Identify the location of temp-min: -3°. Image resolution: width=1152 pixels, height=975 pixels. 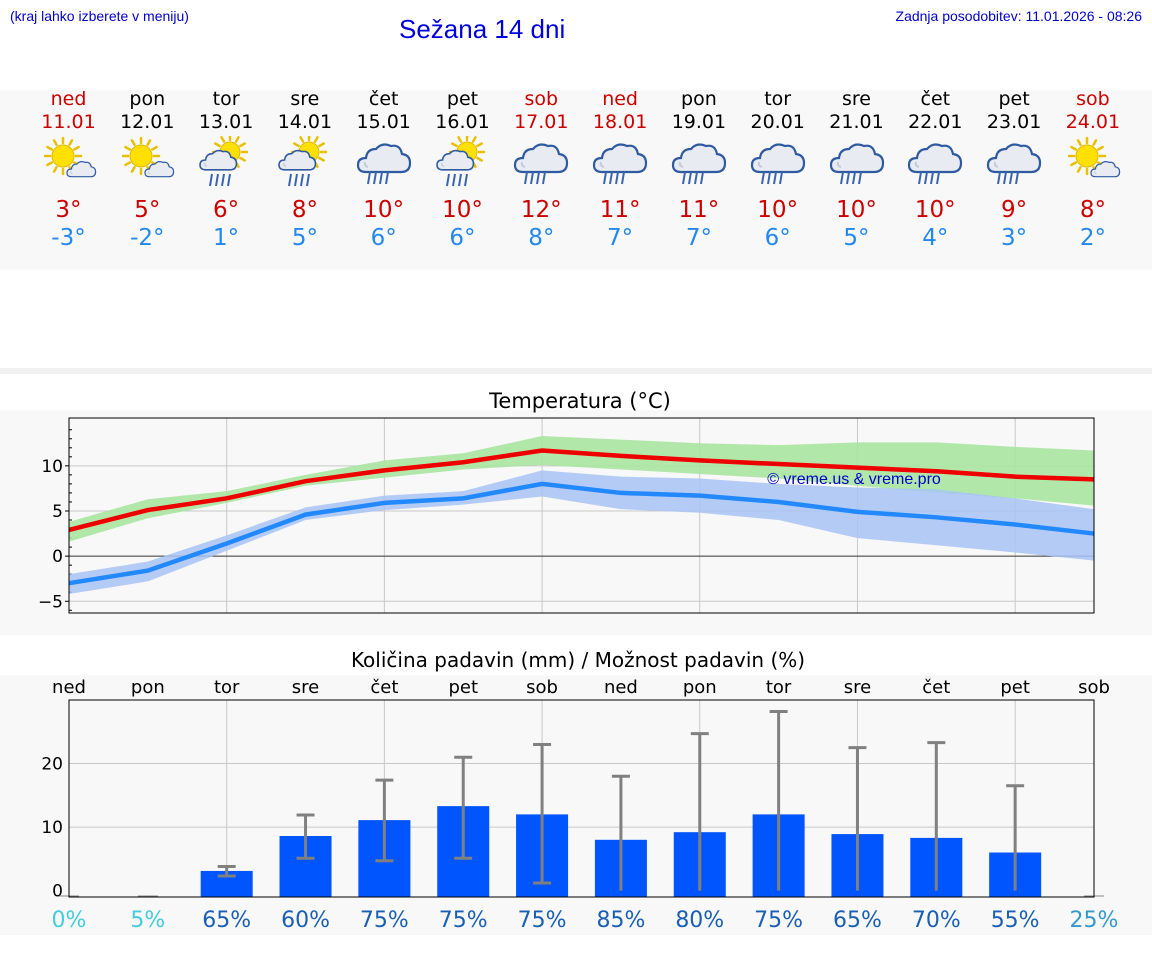
(68, 238).